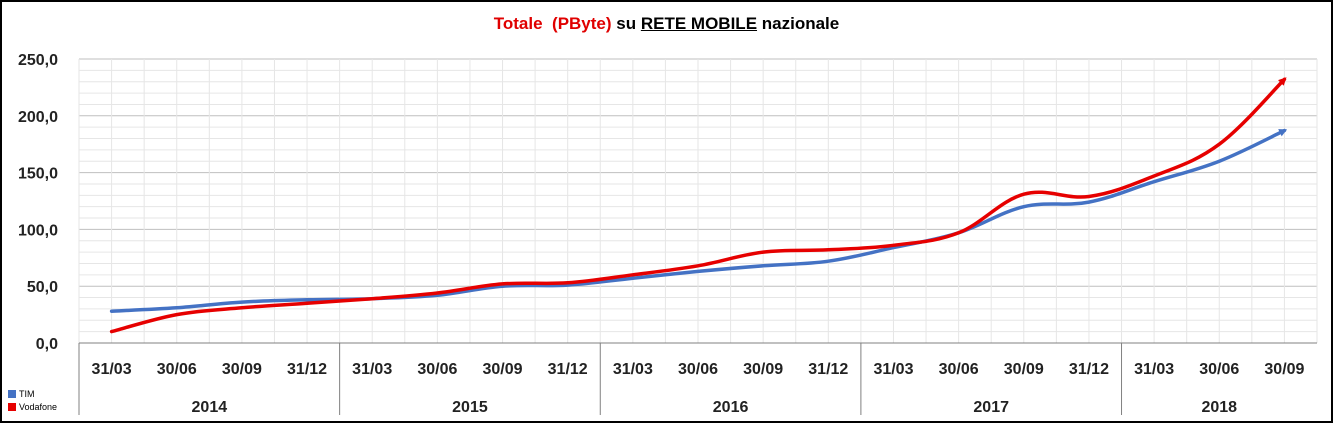 Image resolution: width=1333 pixels, height=423 pixels. Describe the element at coordinates (27, 393) in the screenshot. I see `legend-label: TIM` at that location.